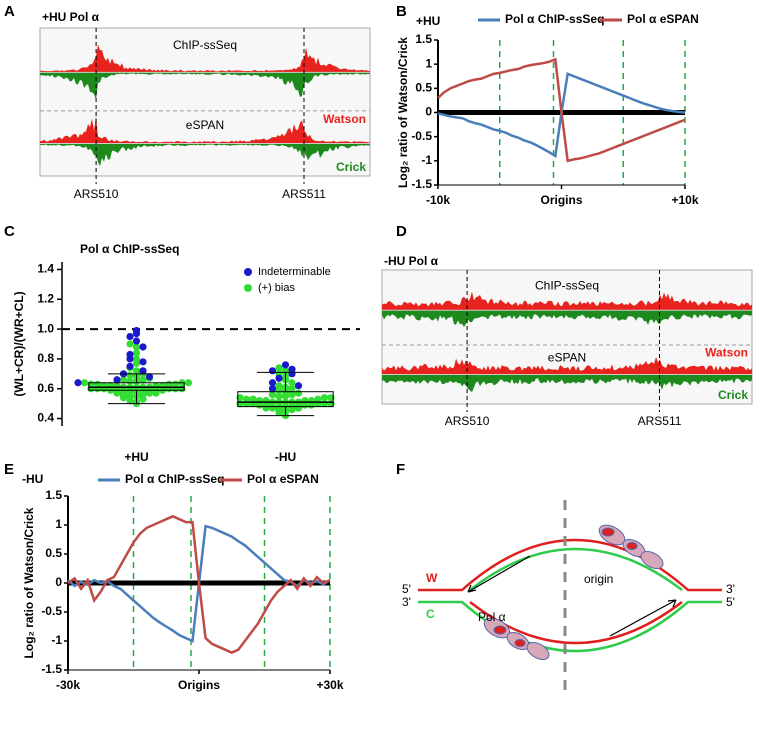 The image size is (760, 731). I want to click on y-tick-label: 0.6, so click(45, 388).